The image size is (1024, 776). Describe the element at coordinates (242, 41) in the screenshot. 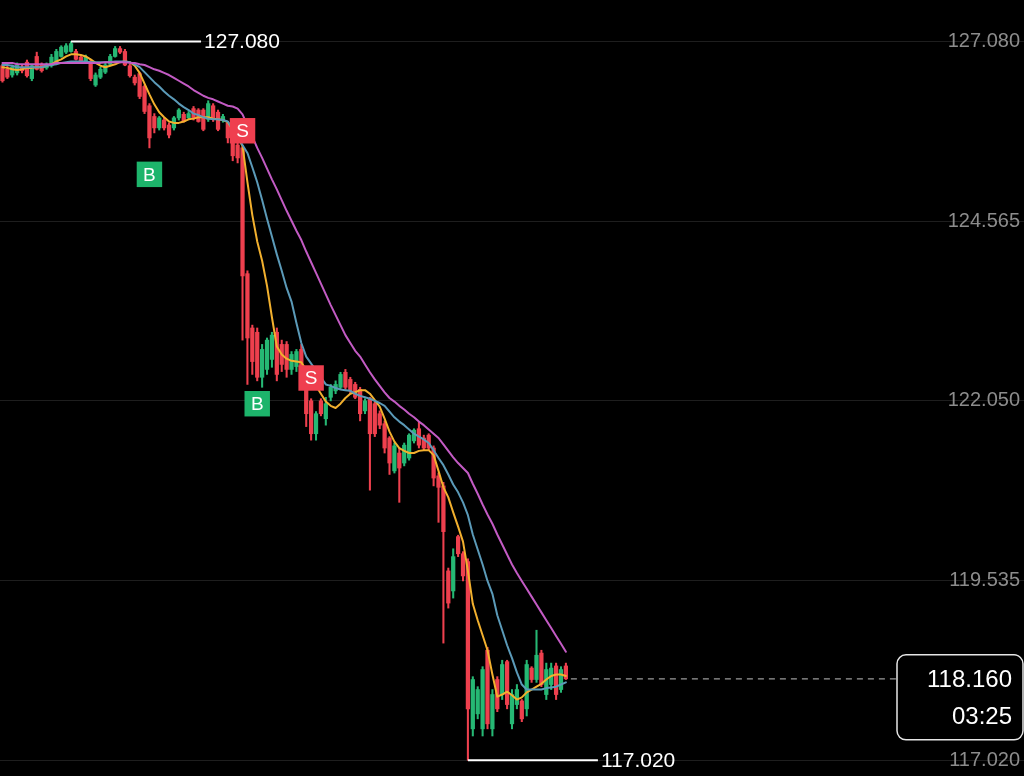

I see `annotation: 127.080` at that location.